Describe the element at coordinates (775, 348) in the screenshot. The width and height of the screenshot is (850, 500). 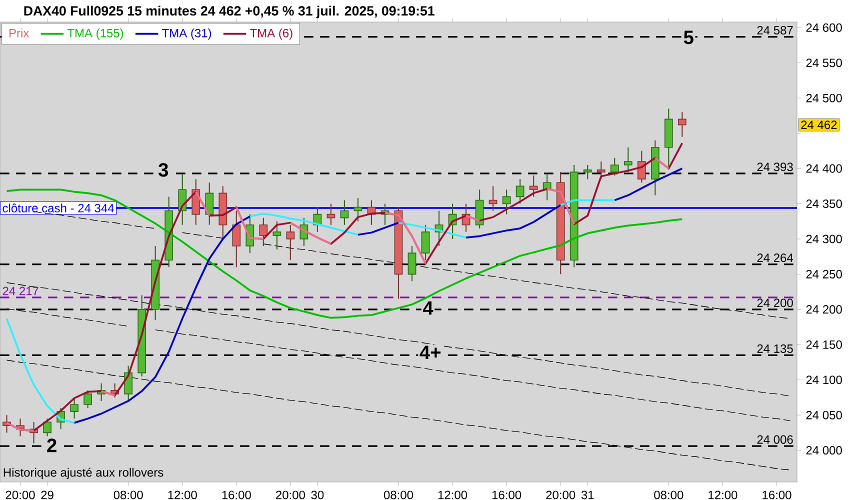
I see `ref-line-label: 24 135` at that location.